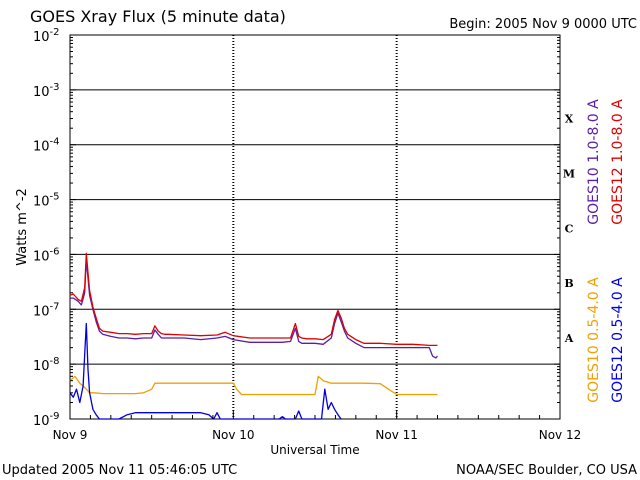 This screenshot has width=640, height=480. Describe the element at coordinates (314, 450) in the screenshot. I see `x-axis-label: Universal Time` at that location.